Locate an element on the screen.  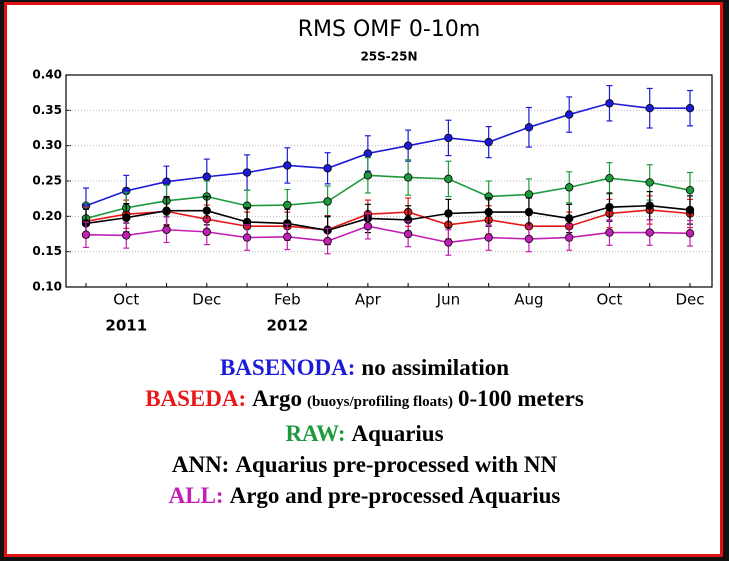
note-line: BASENODA: no assimilation is located at coordinates (364, 367).